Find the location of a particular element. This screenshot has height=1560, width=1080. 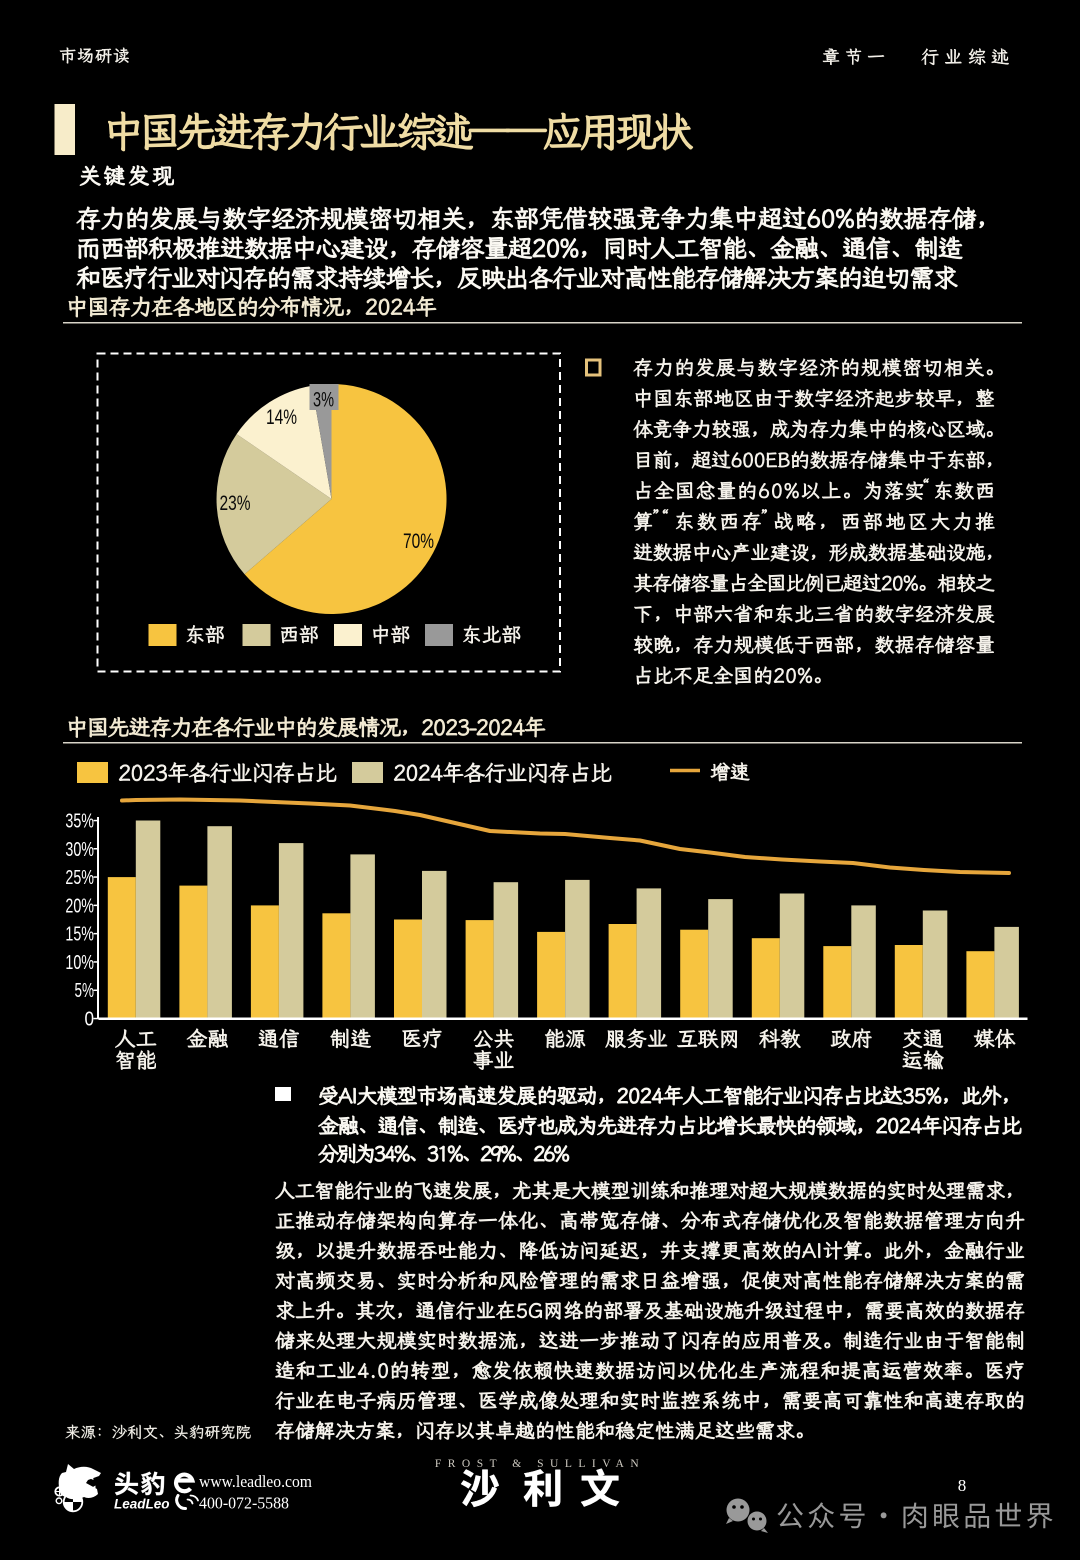

svg-text: 3% is located at coordinates (323, 400).